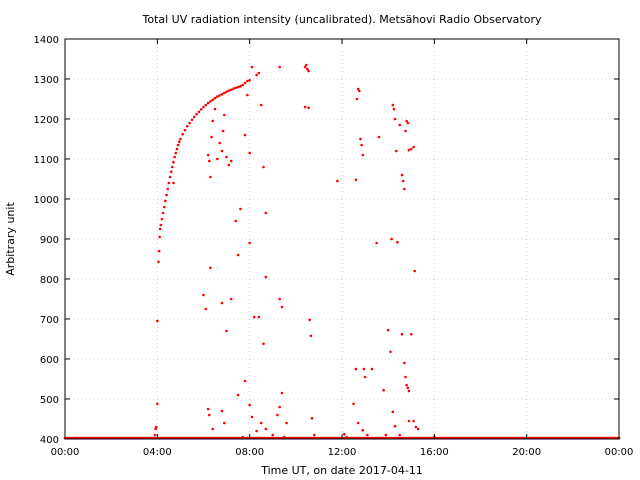 The height and width of the screenshot is (480, 640). I want to click on x-axis-label: Time UT, on date 2017-04-11, so click(341, 470).